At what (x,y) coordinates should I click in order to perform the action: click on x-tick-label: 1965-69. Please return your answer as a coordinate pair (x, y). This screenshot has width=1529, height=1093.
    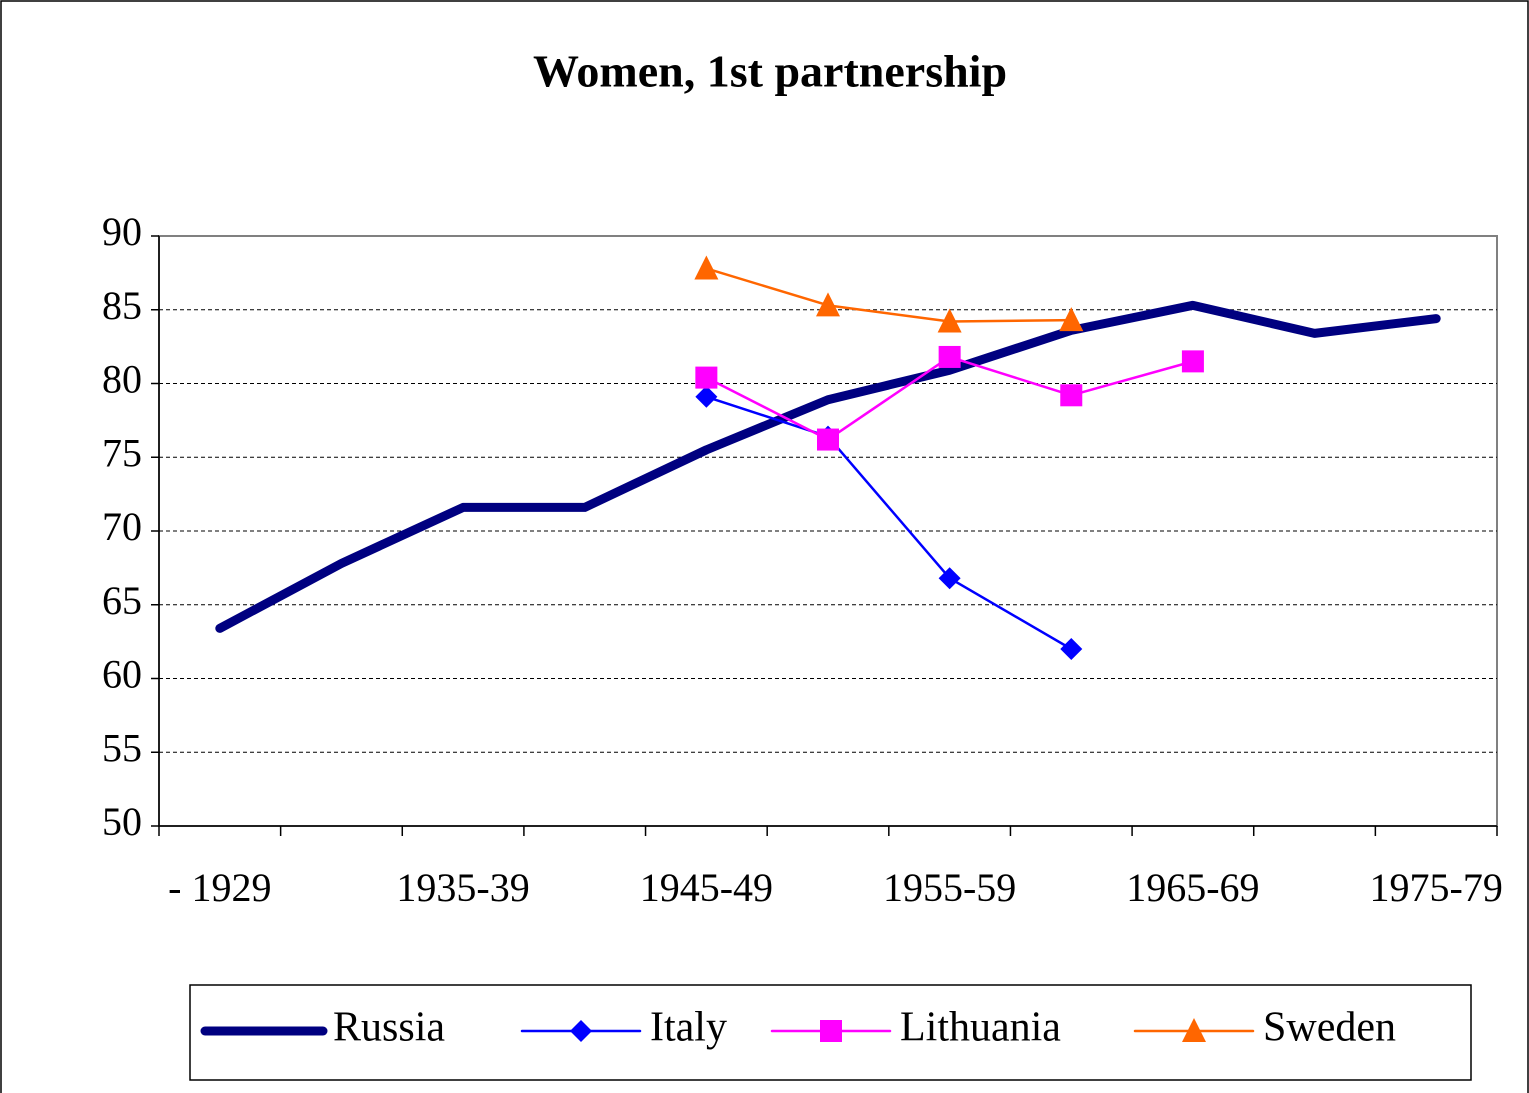
    Looking at the image, I should click on (1192, 887).